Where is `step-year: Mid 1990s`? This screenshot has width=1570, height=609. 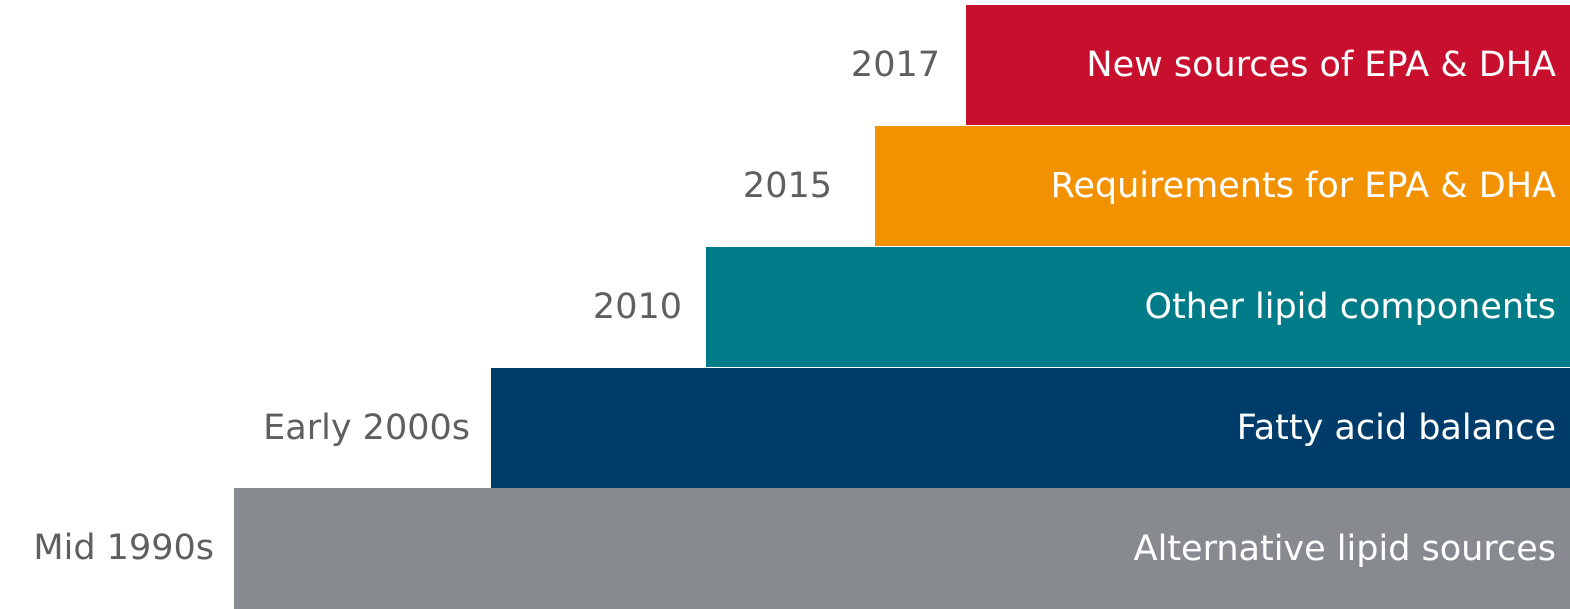
step-year: Mid 1990s is located at coordinates (123, 548).